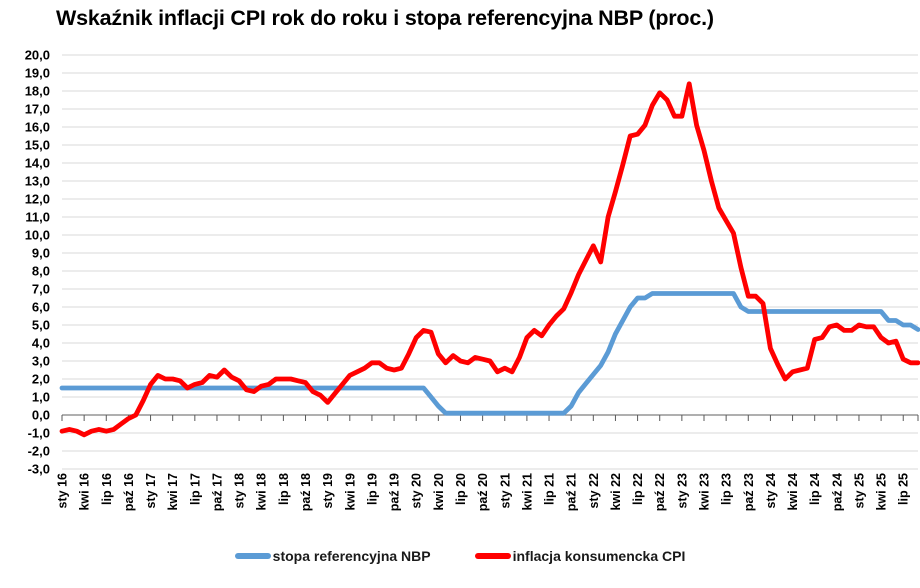  Describe the element at coordinates (41, 289) in the screenshot. I see `y-axis-label: 7,0` at that location.